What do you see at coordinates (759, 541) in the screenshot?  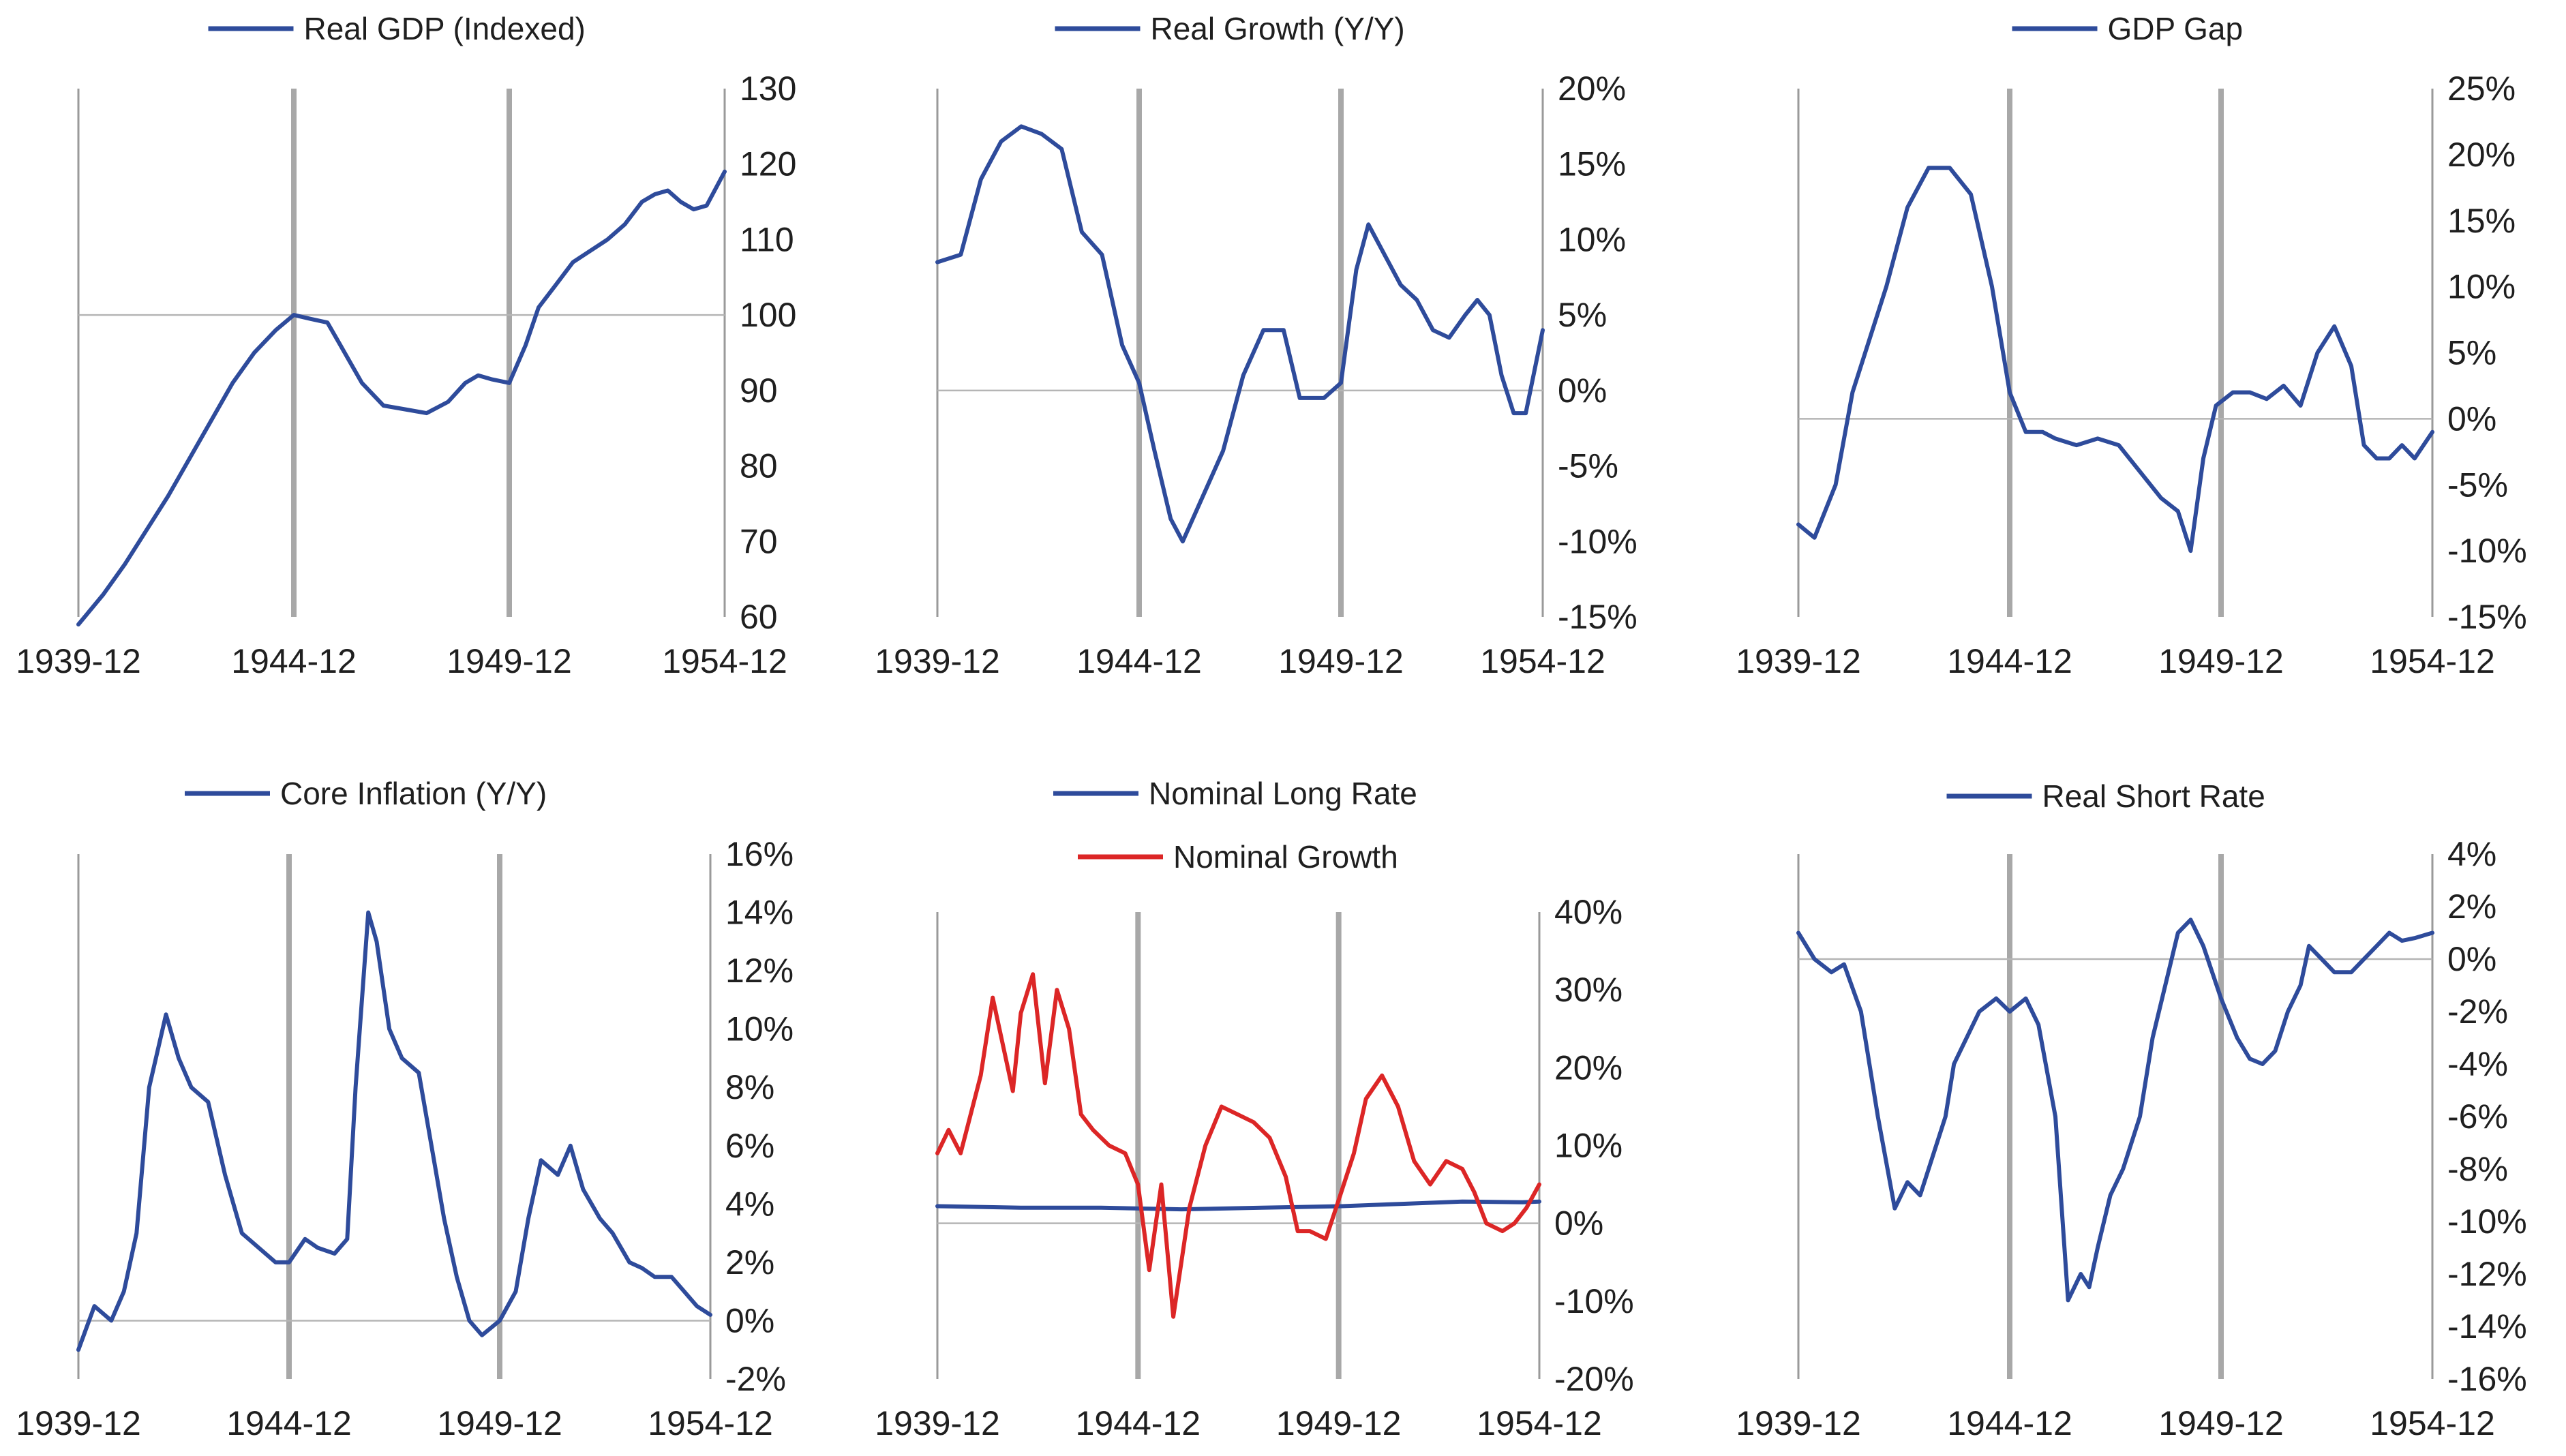 I see `y-tick-label: 70` at bounding box center [759, 541].